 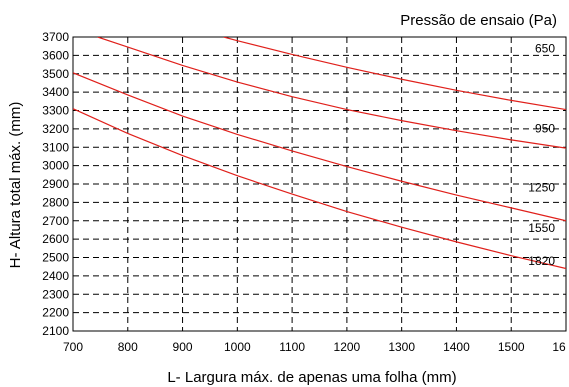 What do you see at coordinates (128, 347) in the screenshot?
I see `x-tick-label: 800` at bounding box center [128, 347].